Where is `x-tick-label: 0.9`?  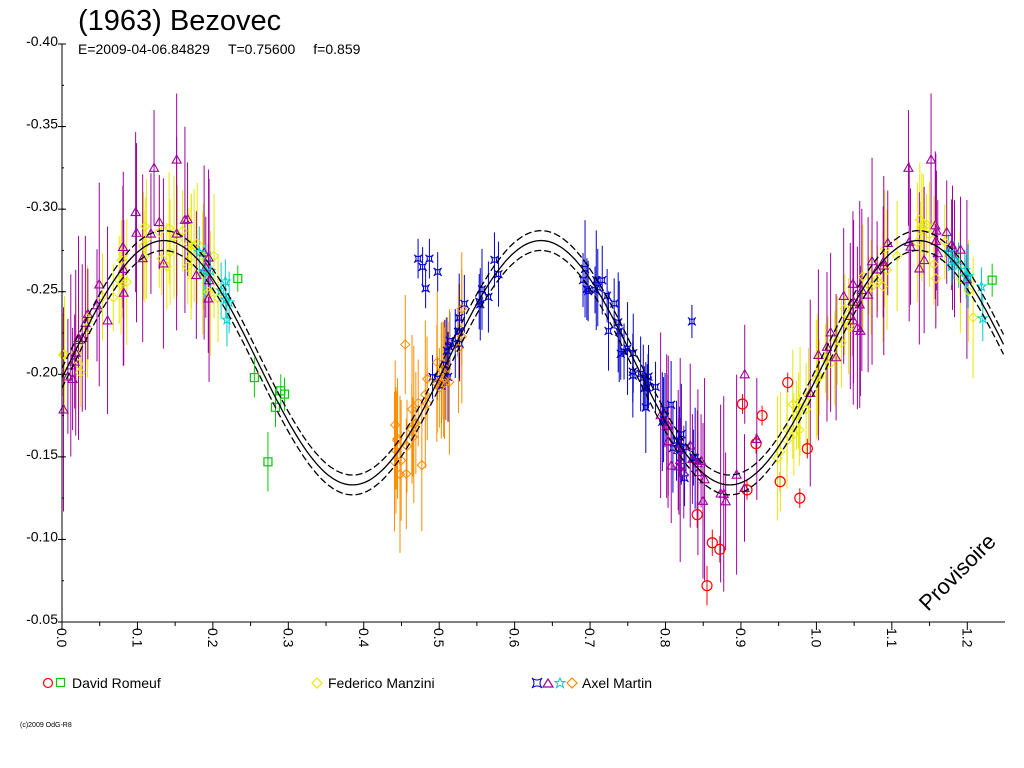 x-tick-label: 0.9 is located at coordinates (741, 638).